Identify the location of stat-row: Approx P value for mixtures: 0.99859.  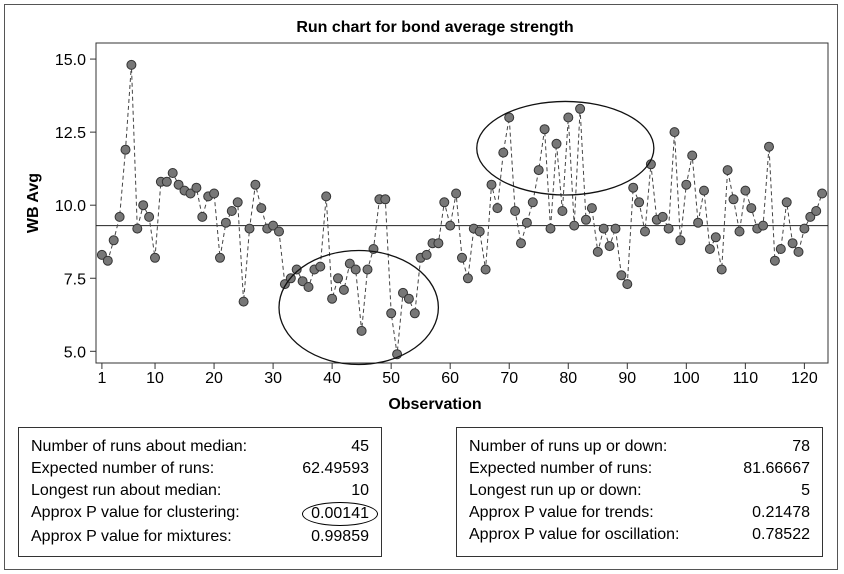
(200, 537).